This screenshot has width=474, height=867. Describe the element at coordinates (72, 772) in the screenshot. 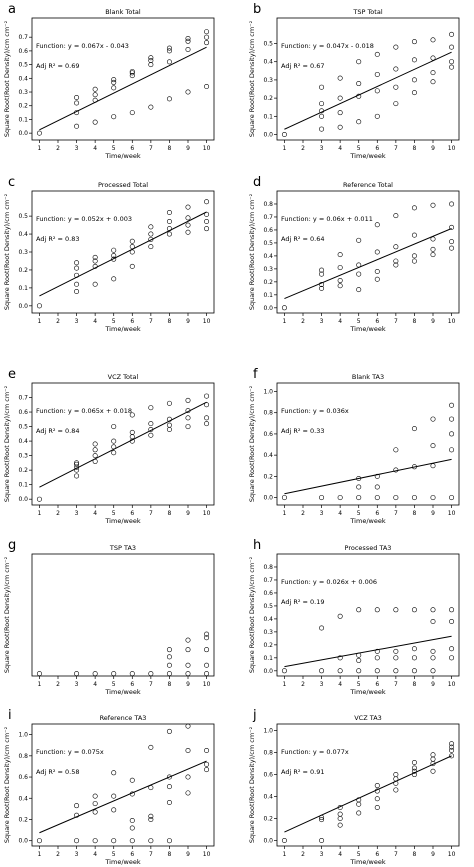

I see `adj-r2-value: 0.58` at that location.